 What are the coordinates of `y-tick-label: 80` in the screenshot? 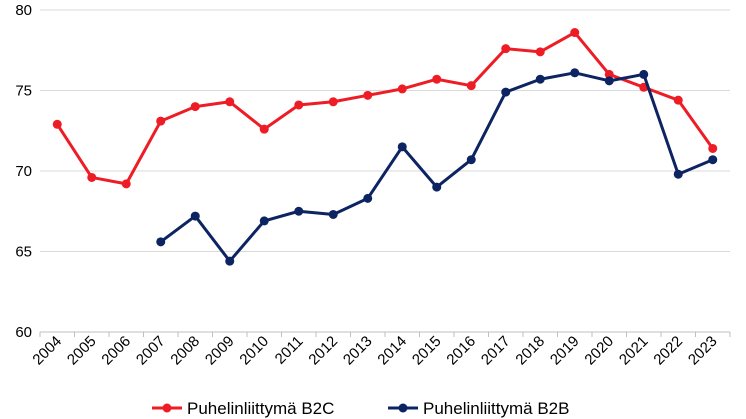 It's located at (23, 10).